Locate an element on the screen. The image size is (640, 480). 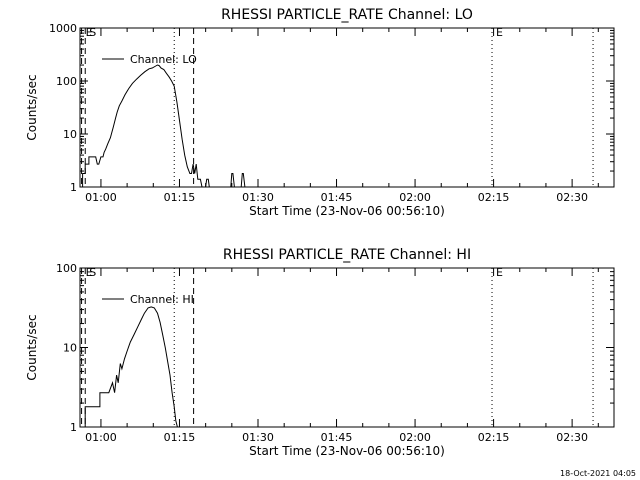
data-line-hi is located at coordinates (130, 367).